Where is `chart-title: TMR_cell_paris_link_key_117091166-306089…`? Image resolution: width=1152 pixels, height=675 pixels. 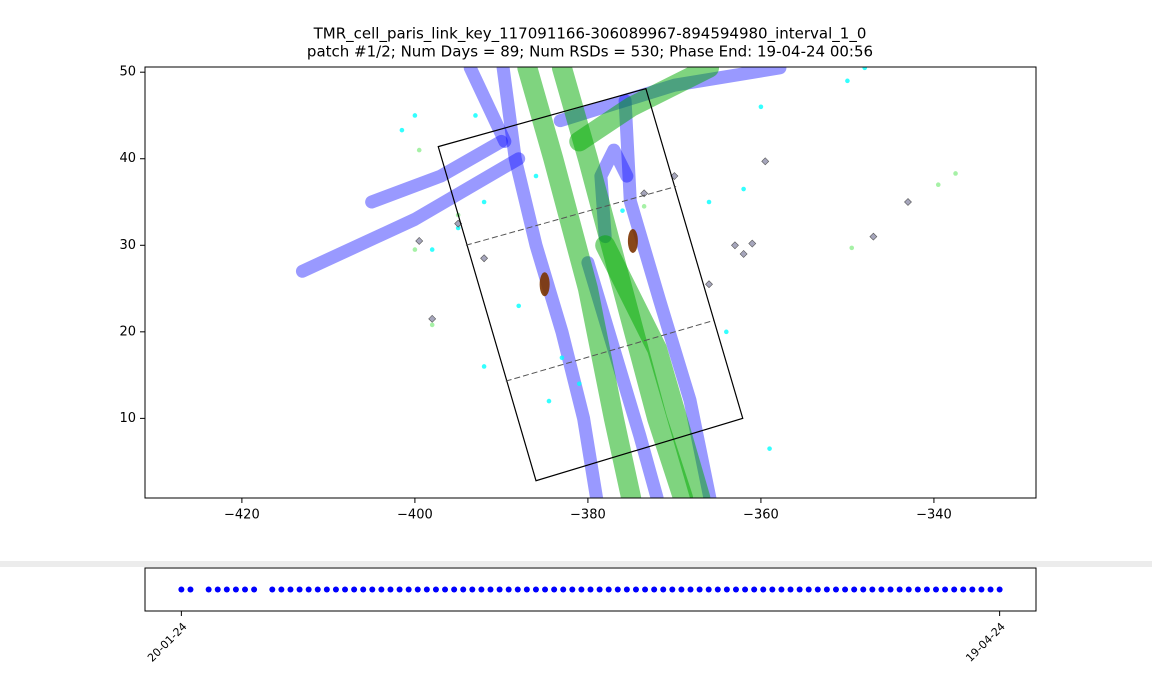
chart-title: TMR_cell_paris_link_key_117091166-306089… is located at coordinates (590, 34).